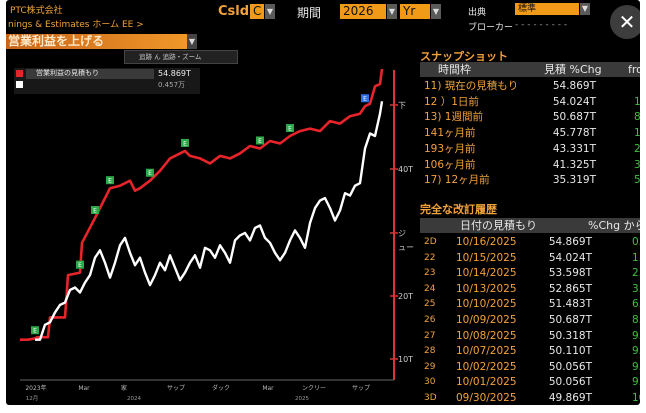 Image resolution: width=646 pixels, height=413 pixels. What do you see at coordinates (309, 13) in the screenshot?
I see `period-label: 期間` at bounding box center [309, 13].